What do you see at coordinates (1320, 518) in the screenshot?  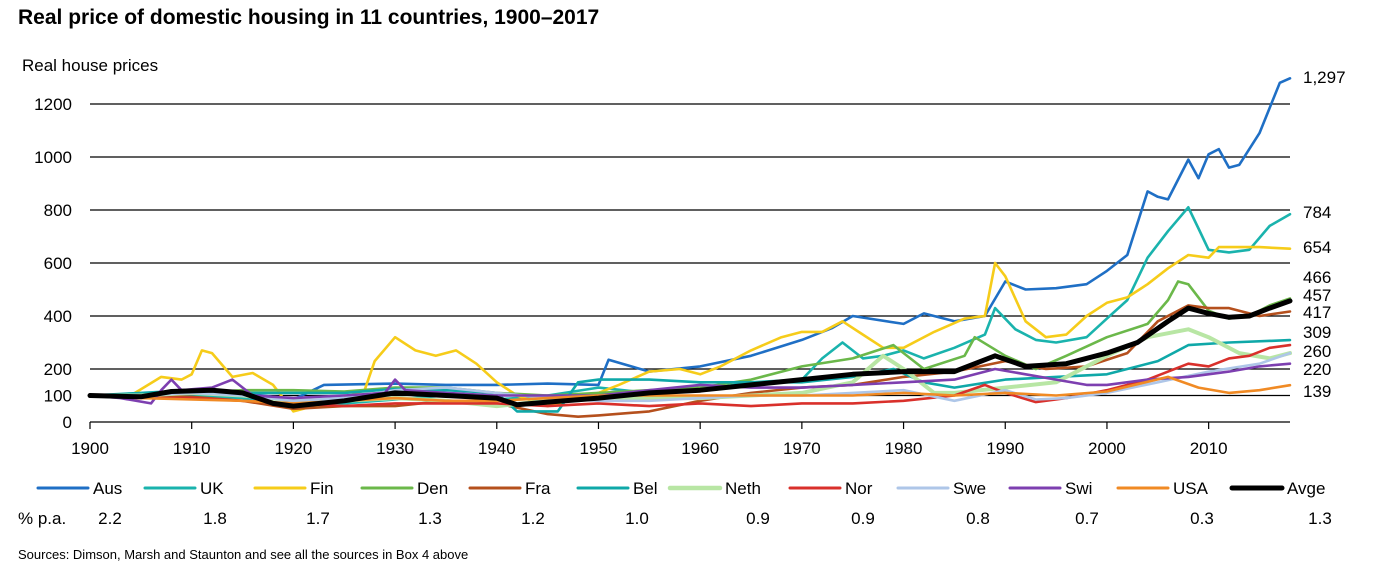 I see `pa-value-avge: 1.3` at bounding box center [1320, 518].